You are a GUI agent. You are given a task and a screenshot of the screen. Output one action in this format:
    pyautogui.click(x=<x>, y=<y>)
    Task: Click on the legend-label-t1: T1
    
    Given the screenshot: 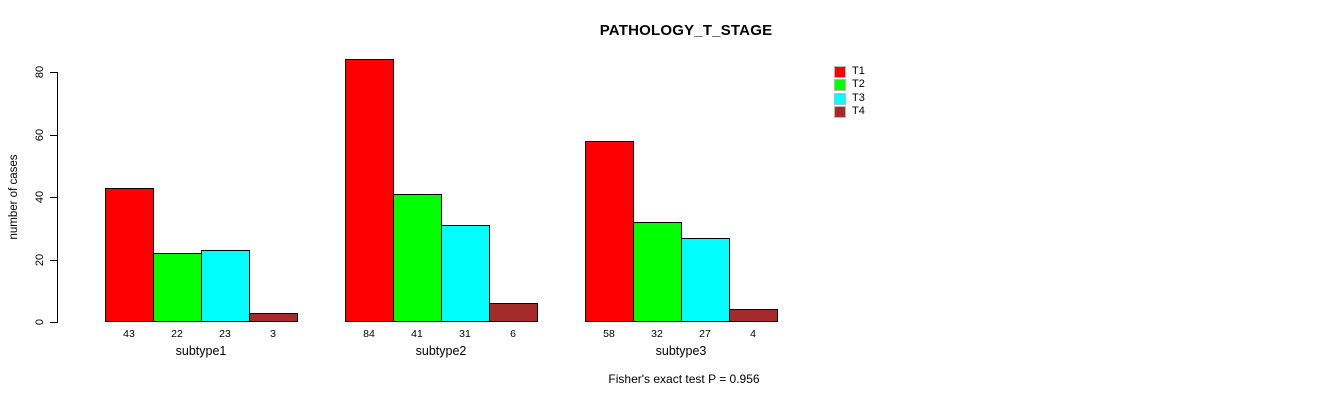 What is the action you would take?
    pyautogui.click(x=858, y=71)
    